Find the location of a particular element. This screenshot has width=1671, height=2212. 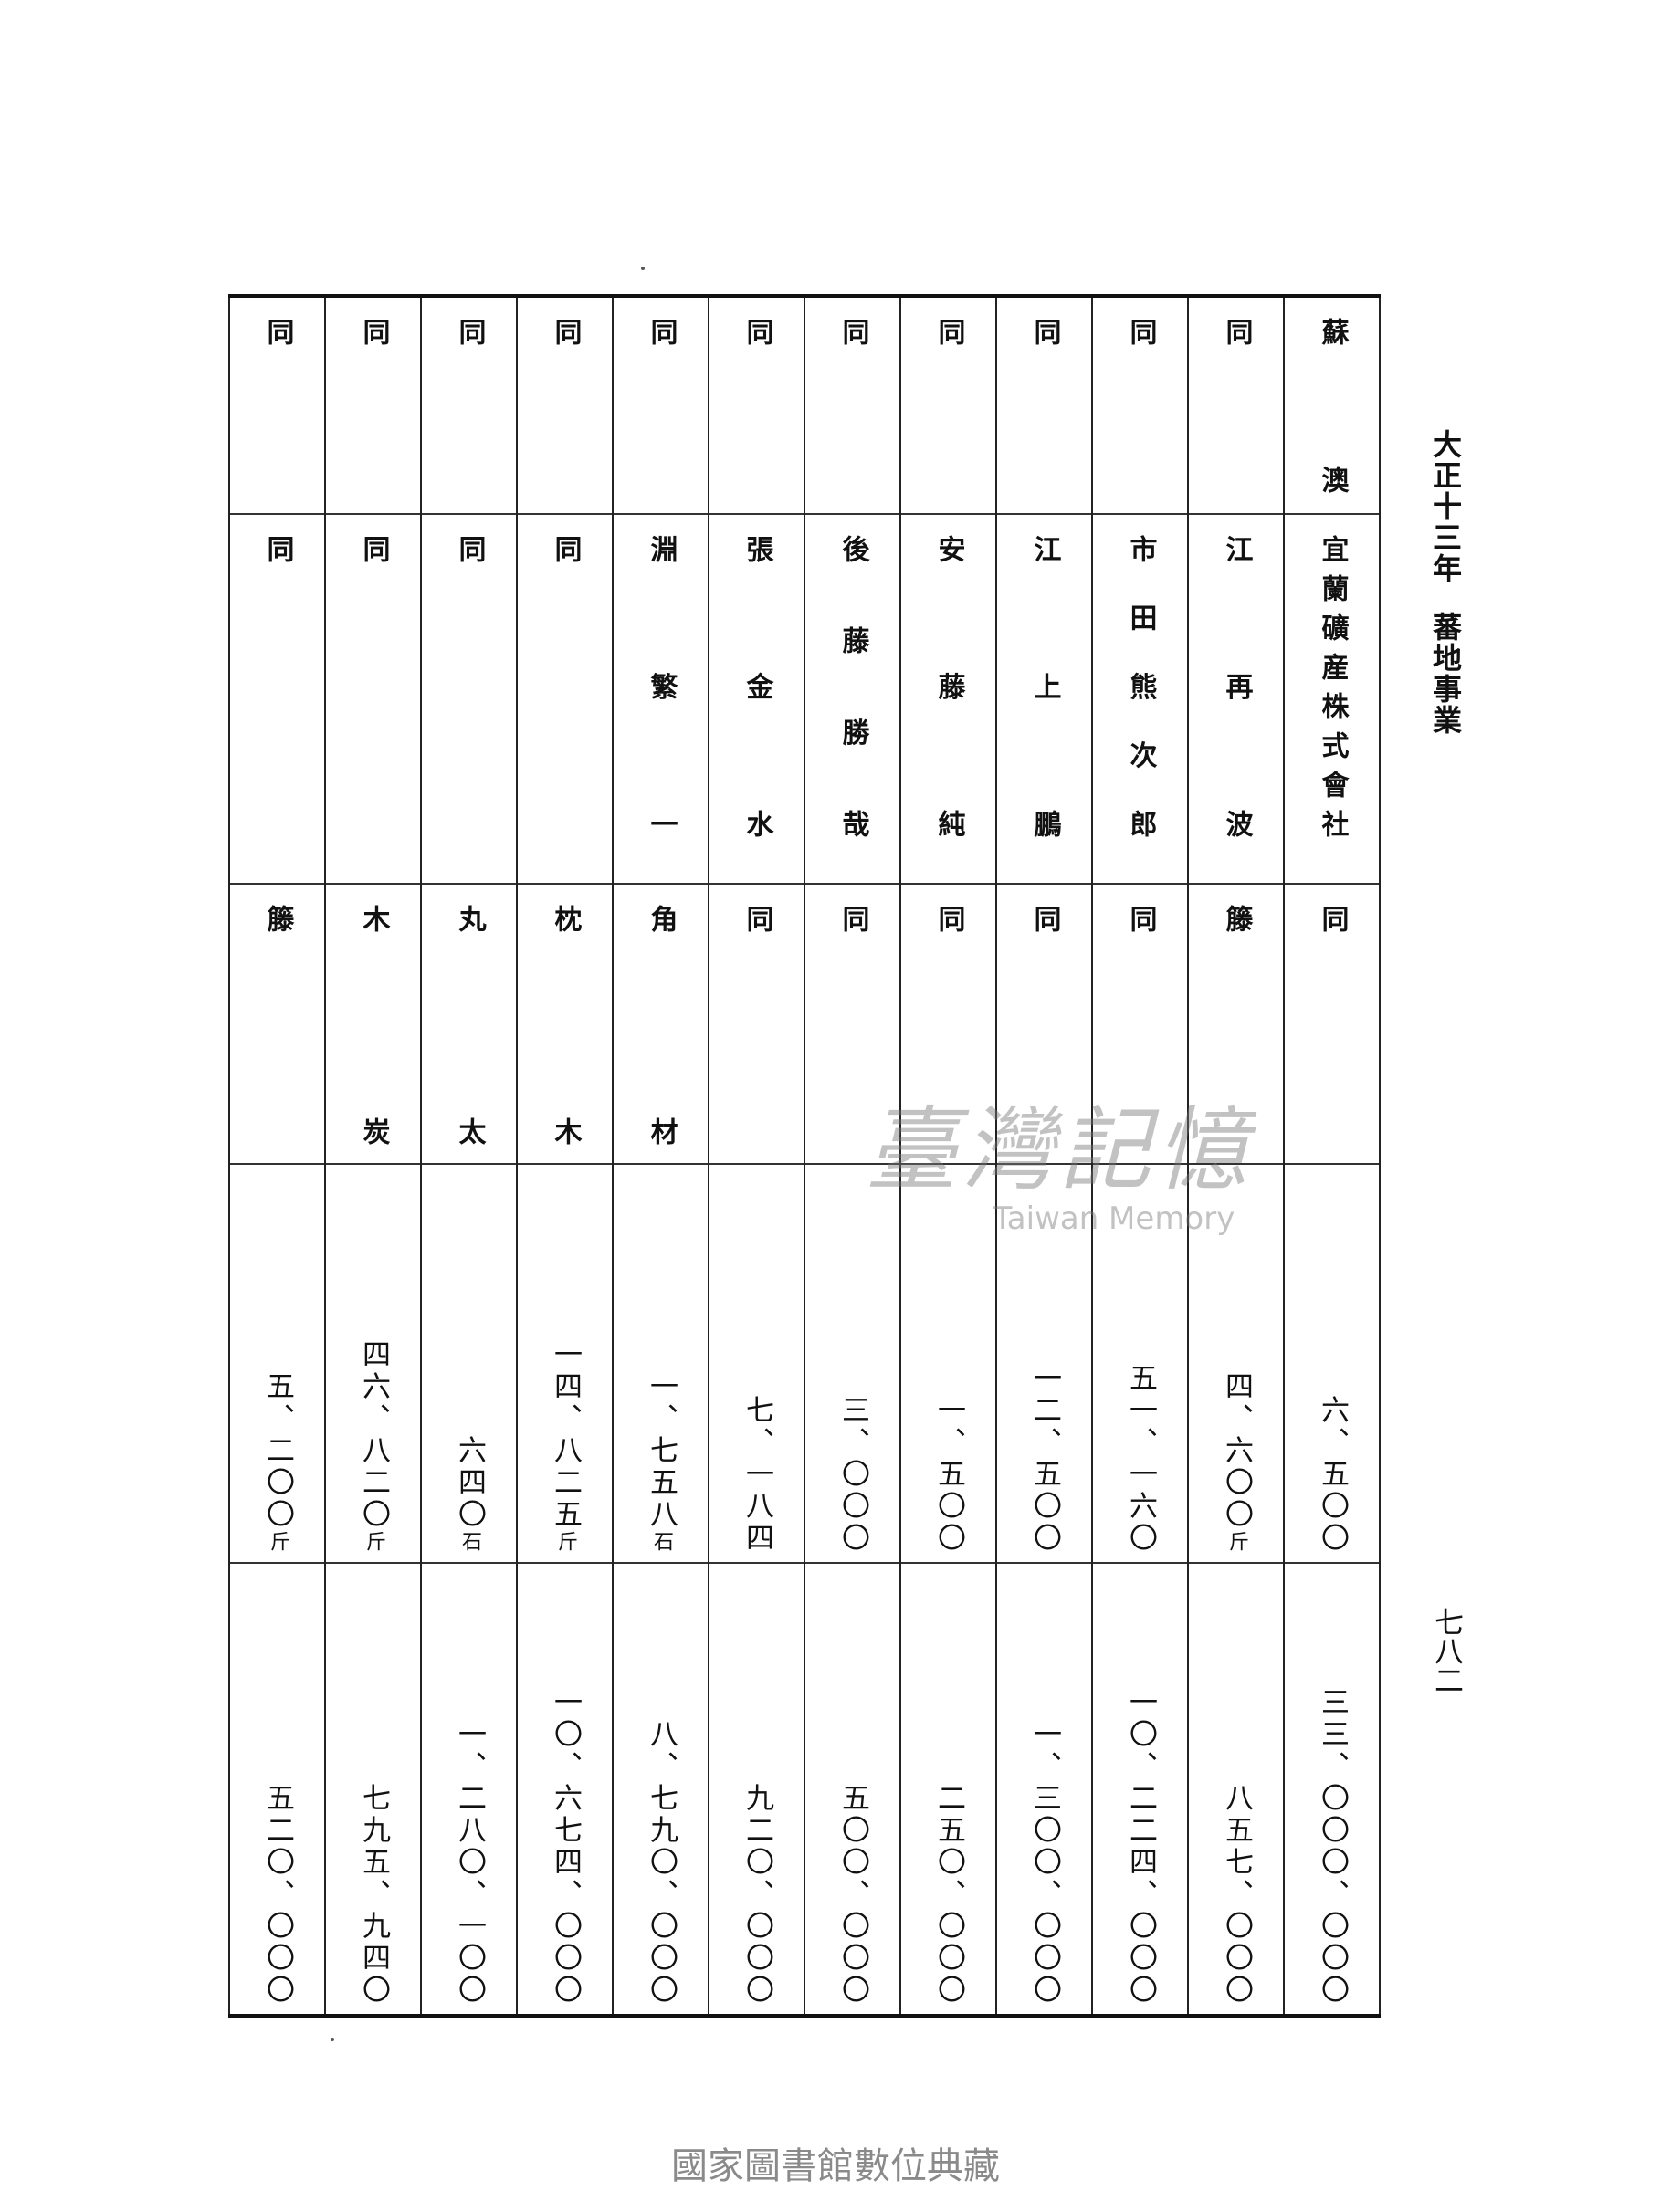

amount-value-cell: 八、七九〇、〇〇〇 is located at coordinates (661, 1789).